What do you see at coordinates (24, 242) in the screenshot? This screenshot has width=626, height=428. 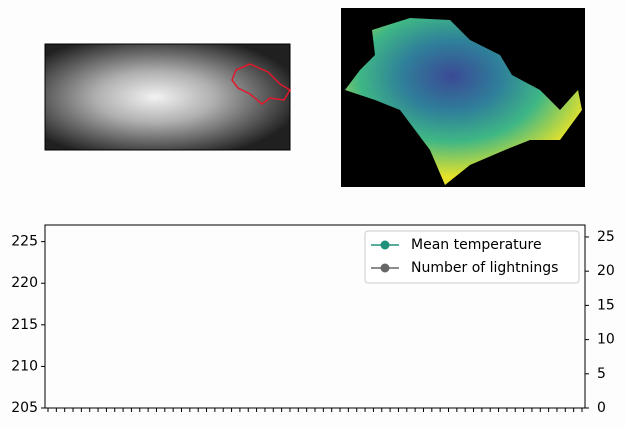 I see `y-tick-label: 225` at bounding box center [24, 242].